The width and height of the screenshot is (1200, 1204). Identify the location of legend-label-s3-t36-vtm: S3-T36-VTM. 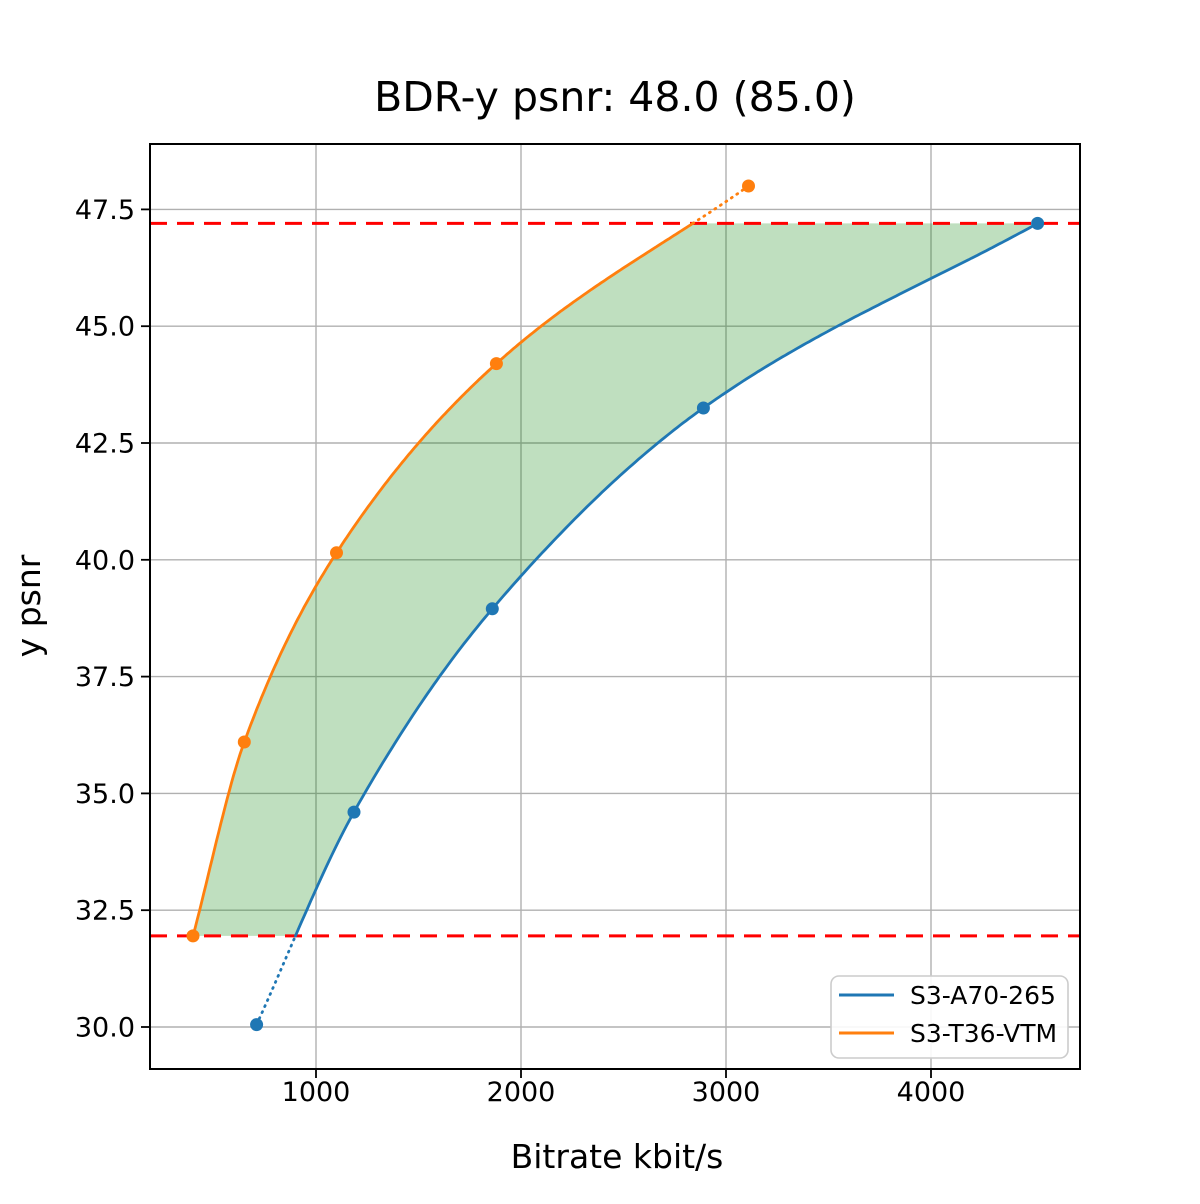
(983, 1033).